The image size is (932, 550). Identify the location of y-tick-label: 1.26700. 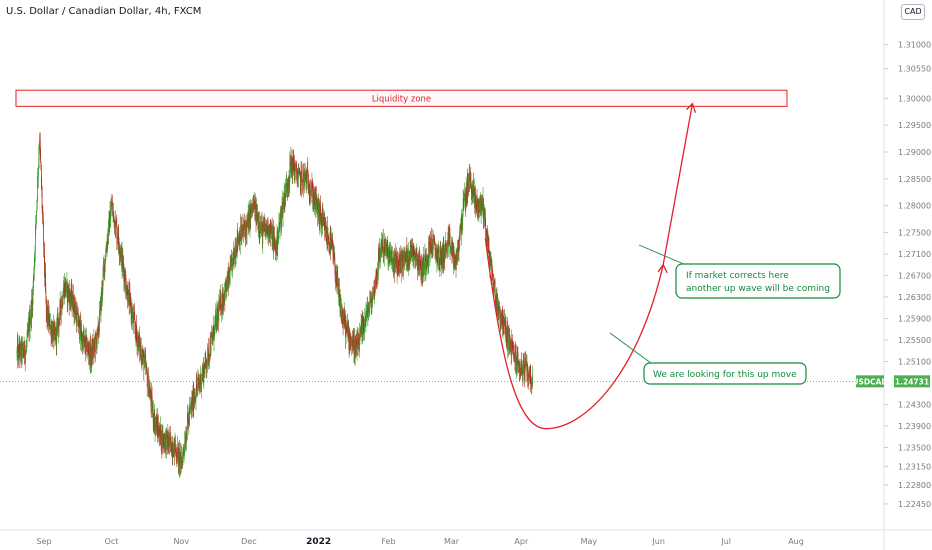
(914, 276).